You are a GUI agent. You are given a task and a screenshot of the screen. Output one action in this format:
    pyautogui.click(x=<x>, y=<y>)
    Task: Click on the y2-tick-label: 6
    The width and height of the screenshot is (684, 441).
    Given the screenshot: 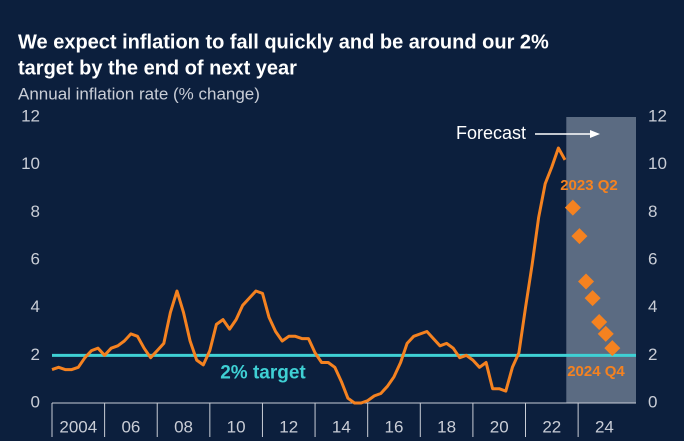 What is the action you would take?
    pyautogui.click(x=652, y=258)
    